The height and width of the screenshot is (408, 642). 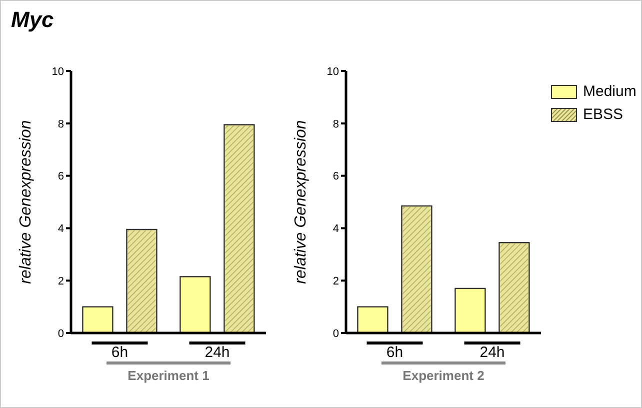 What do you see at coordinates (609, 91) in the screenshot?
I see `legend-label: Medium` at bounding box center [609, 91].